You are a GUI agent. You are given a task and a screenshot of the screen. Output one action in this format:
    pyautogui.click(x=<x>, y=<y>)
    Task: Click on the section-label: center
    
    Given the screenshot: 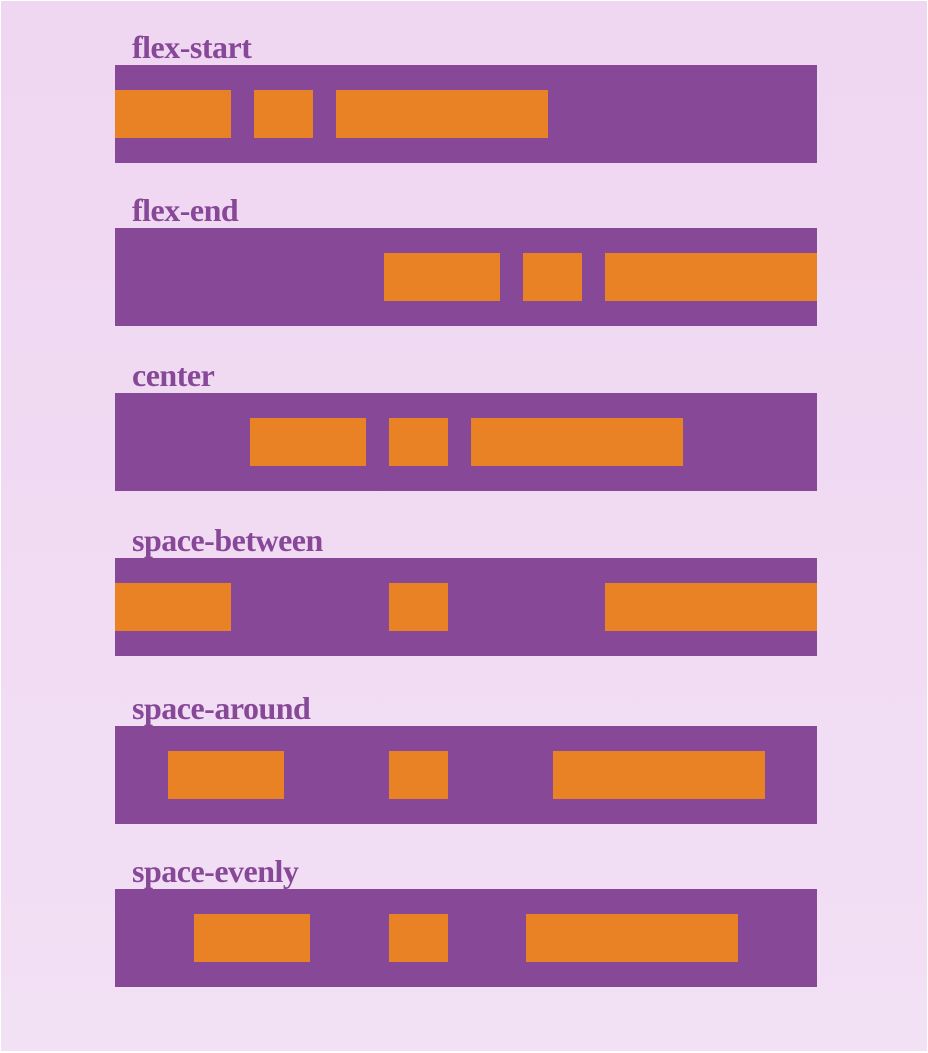 What is the action you would take?
    pyautogui.click(x=173, y=375)
    